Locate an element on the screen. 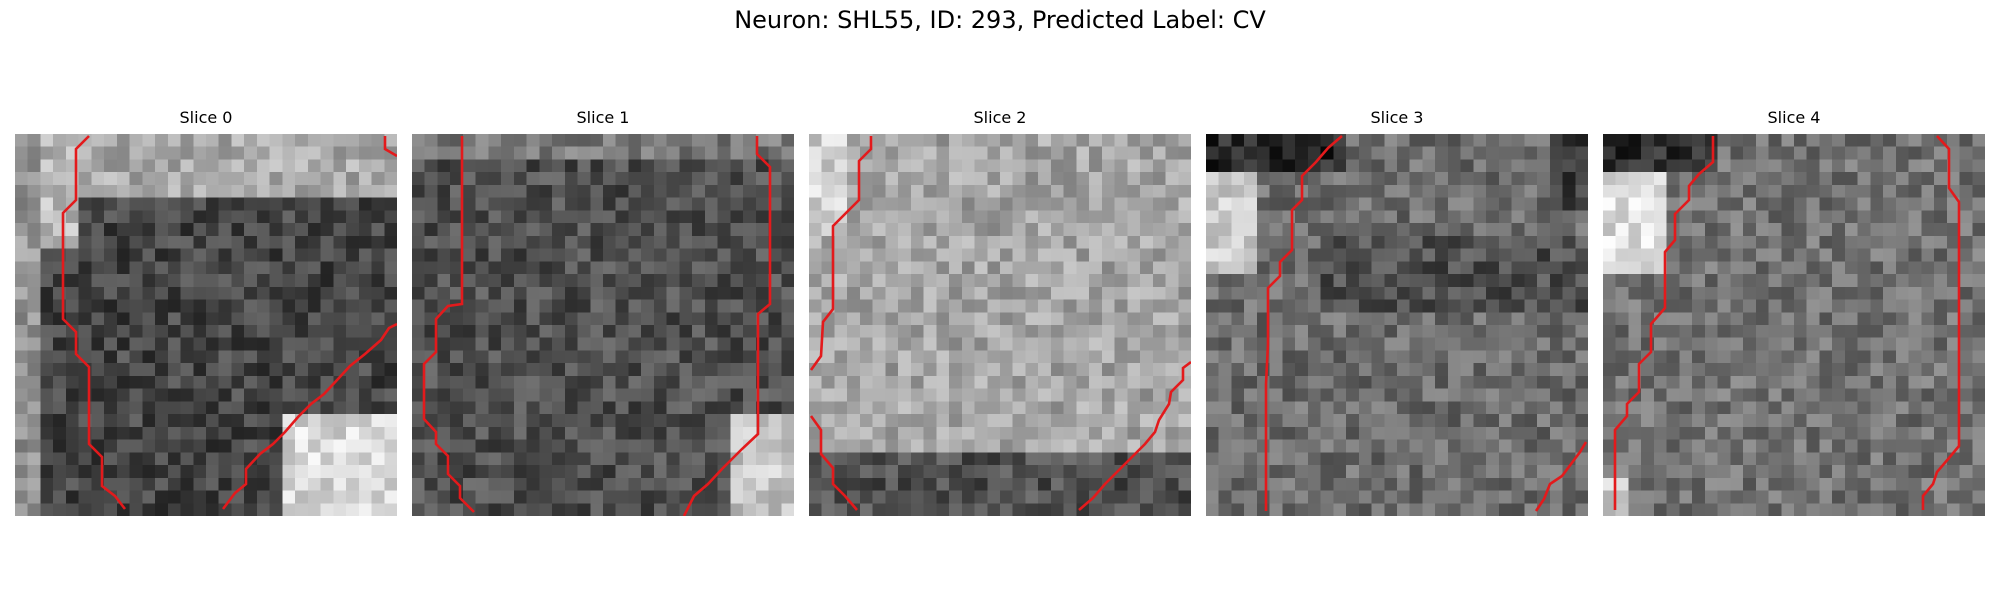  slice-panel-1: Slice 1 is located at coordinates (603, 312).